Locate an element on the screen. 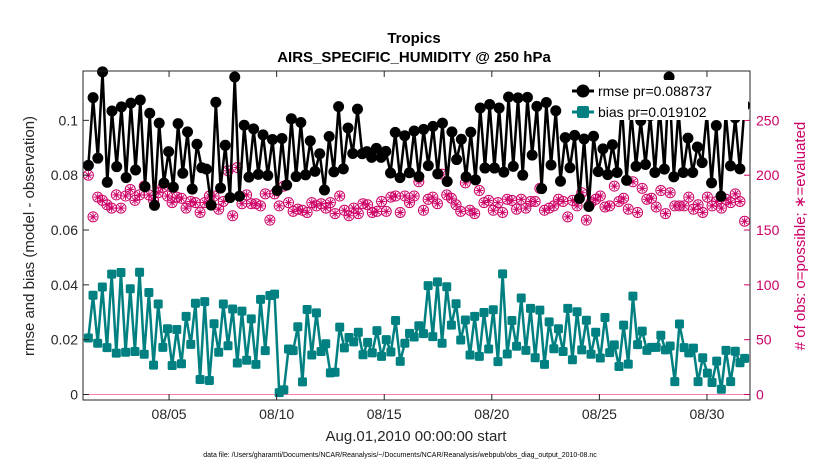 Image resolution: width=830 pixels, height=470 pixels. y-left-tick-label: 0.08 is located at coordinates (64, 175).